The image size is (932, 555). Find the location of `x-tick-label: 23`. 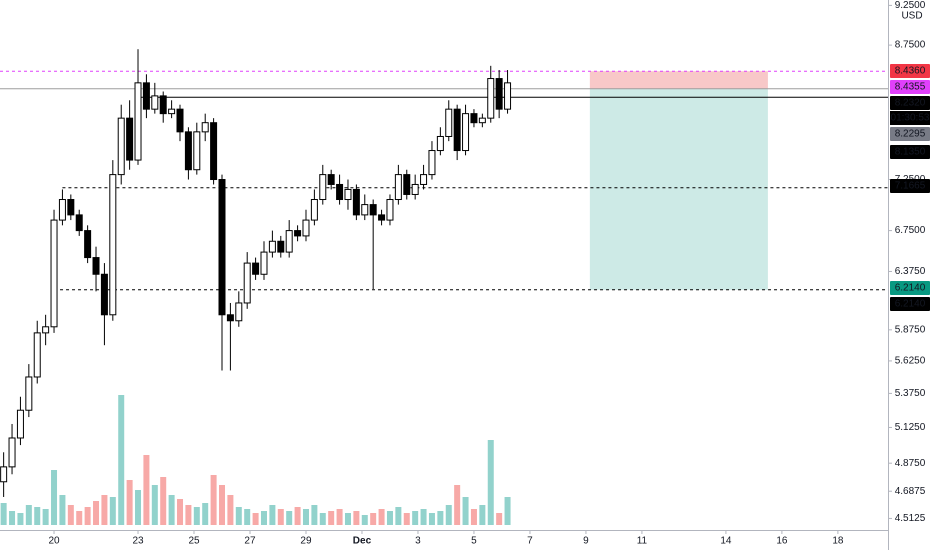

x-tick-label: 23 is located at coordinates (138, 541).